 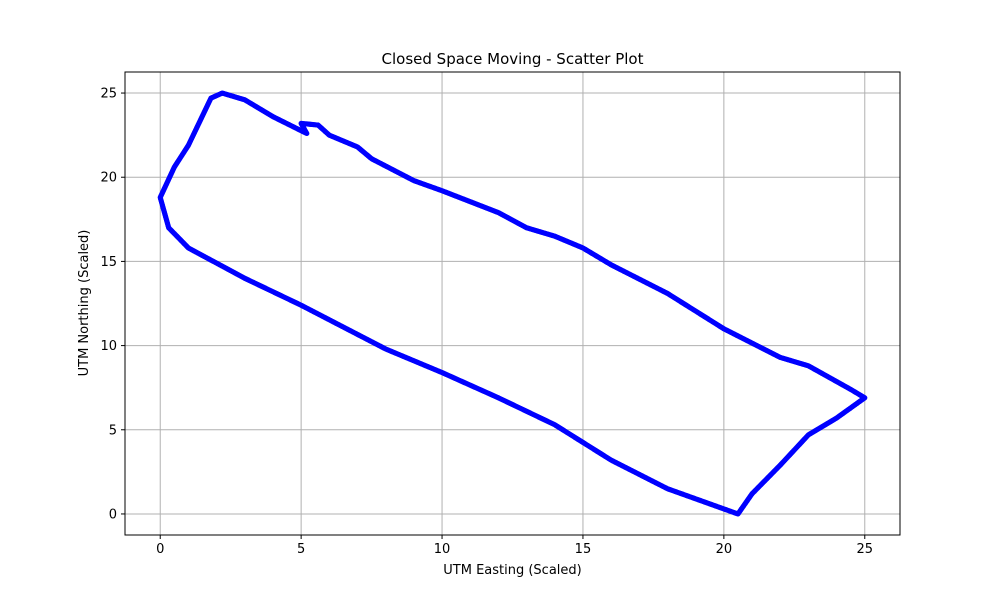 I want to click on x-axis-title: UTM Easting (Scaled), so click(x=512, y=570).